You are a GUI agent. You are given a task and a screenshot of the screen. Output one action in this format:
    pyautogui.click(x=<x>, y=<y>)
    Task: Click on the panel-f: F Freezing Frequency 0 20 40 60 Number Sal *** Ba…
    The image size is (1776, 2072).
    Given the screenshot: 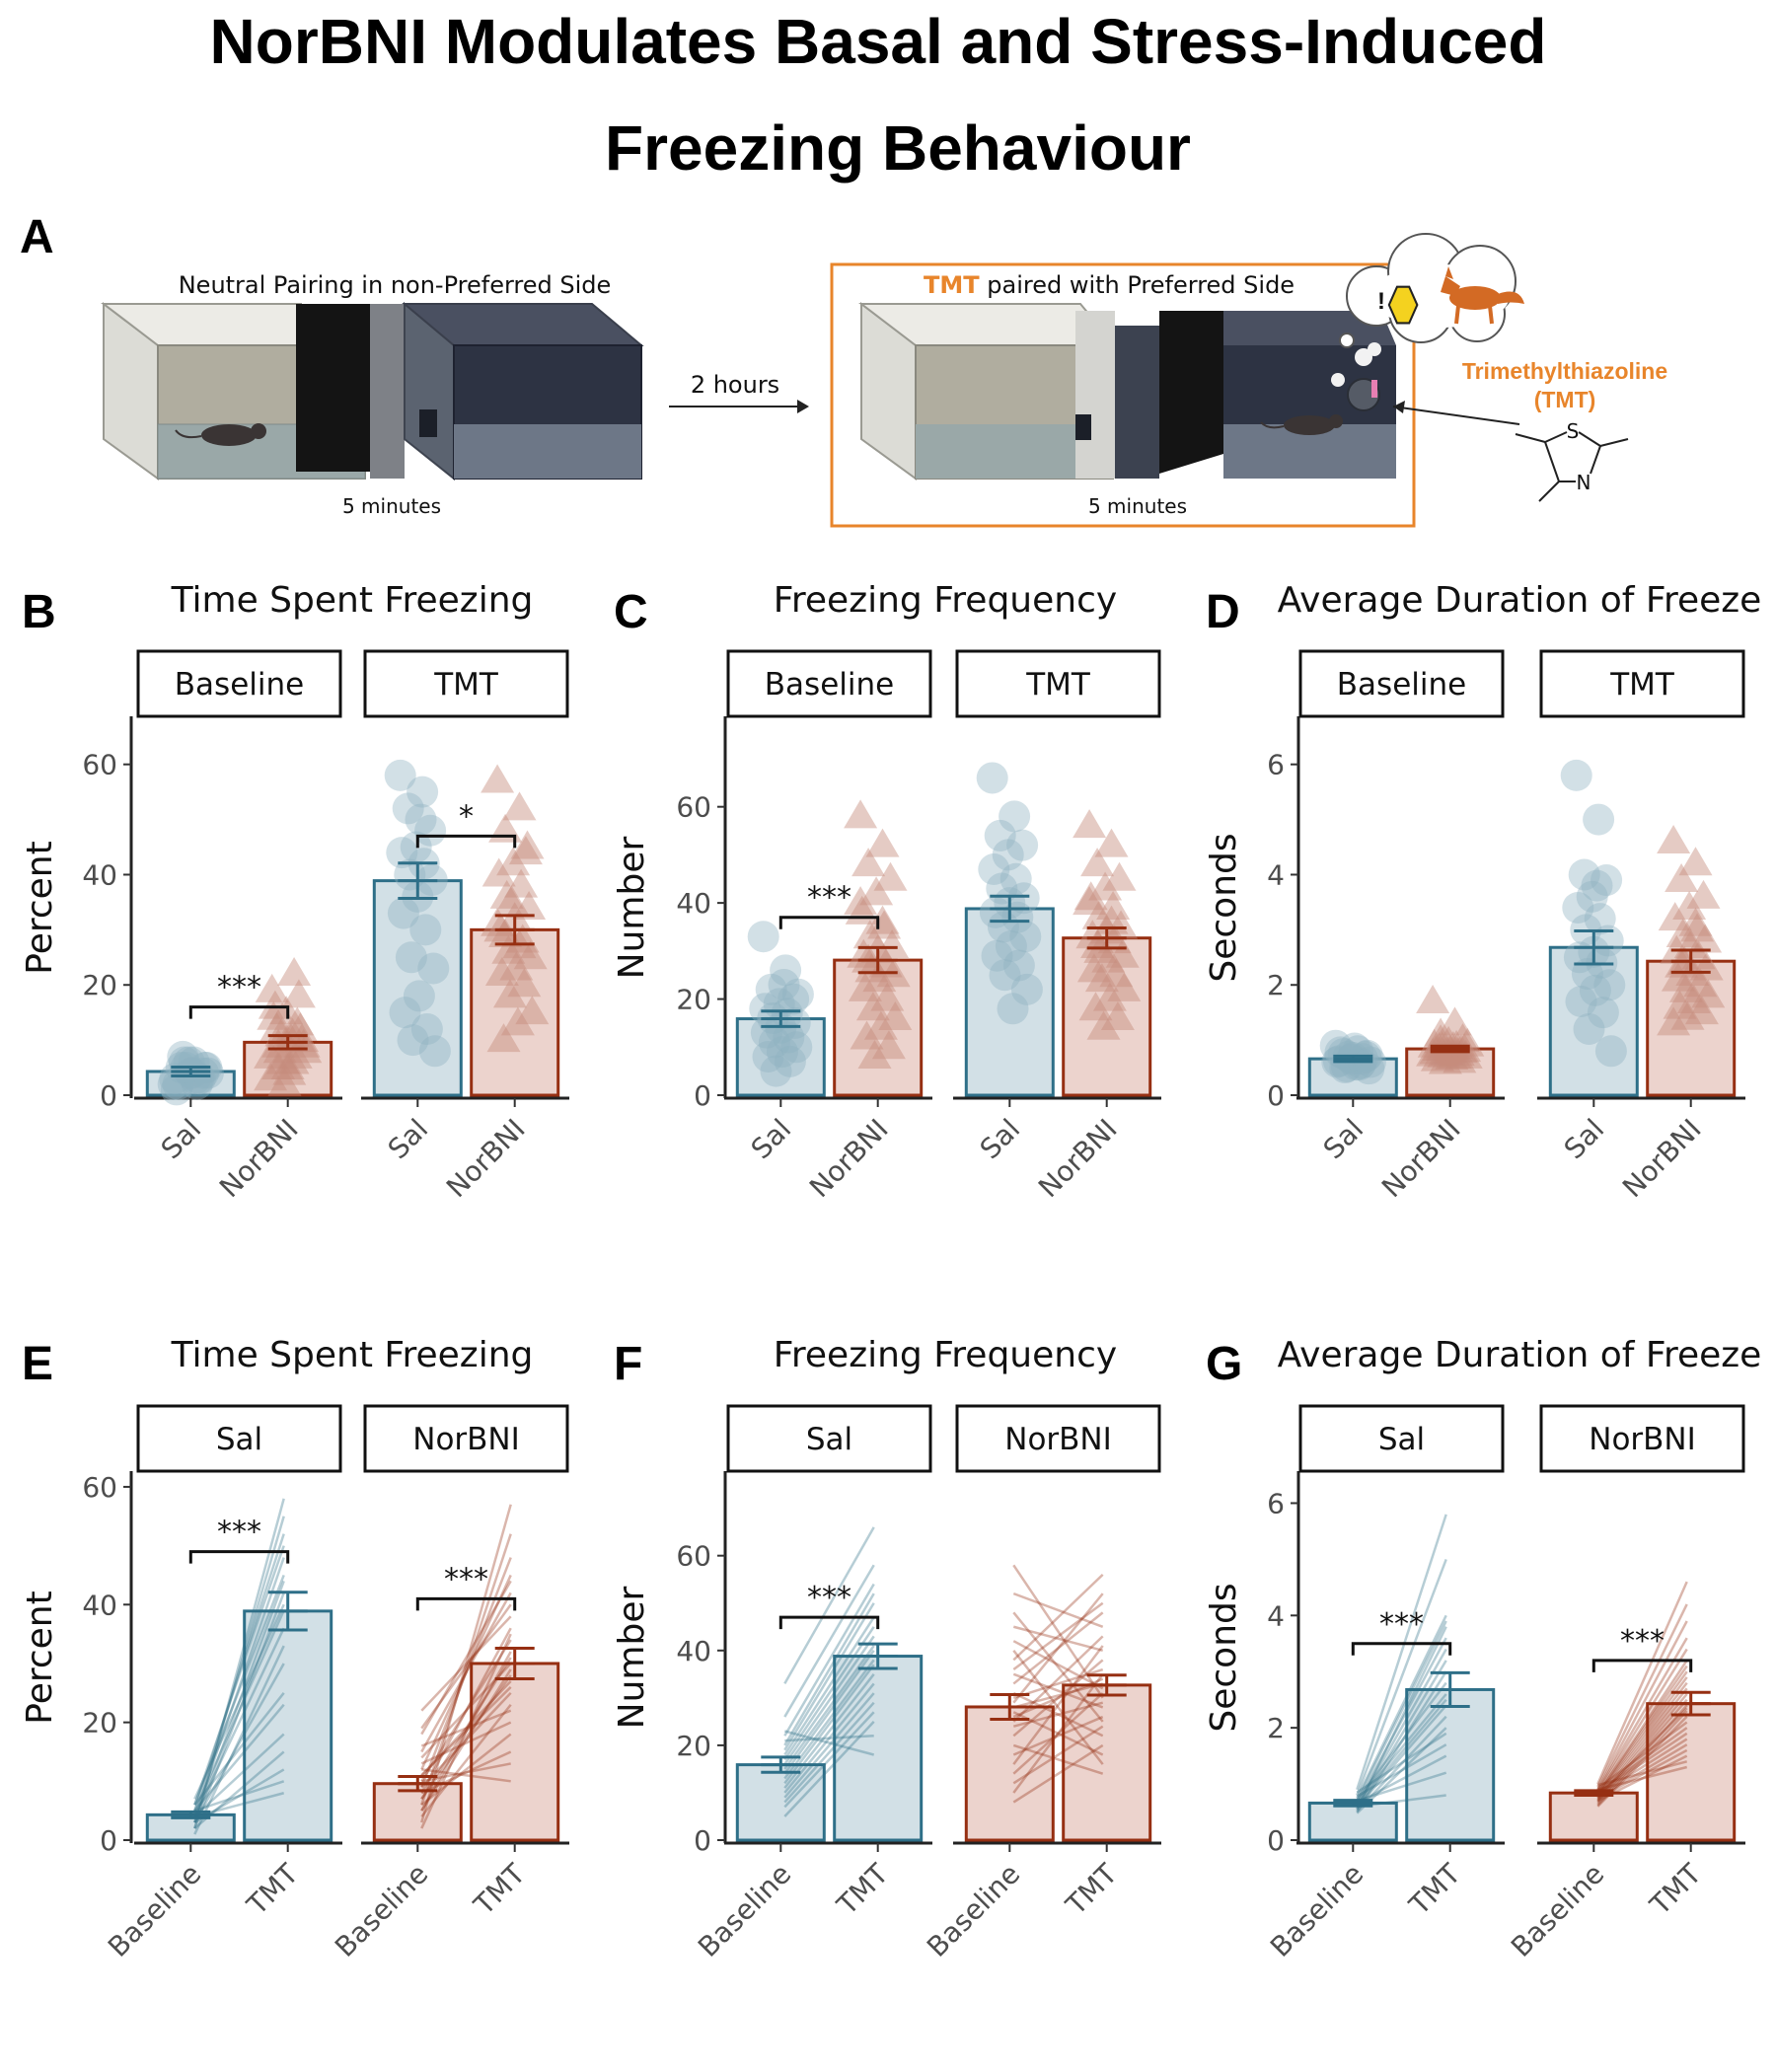 What is the action you would take?
    pyautogui.click(x=887, y=1649)
    